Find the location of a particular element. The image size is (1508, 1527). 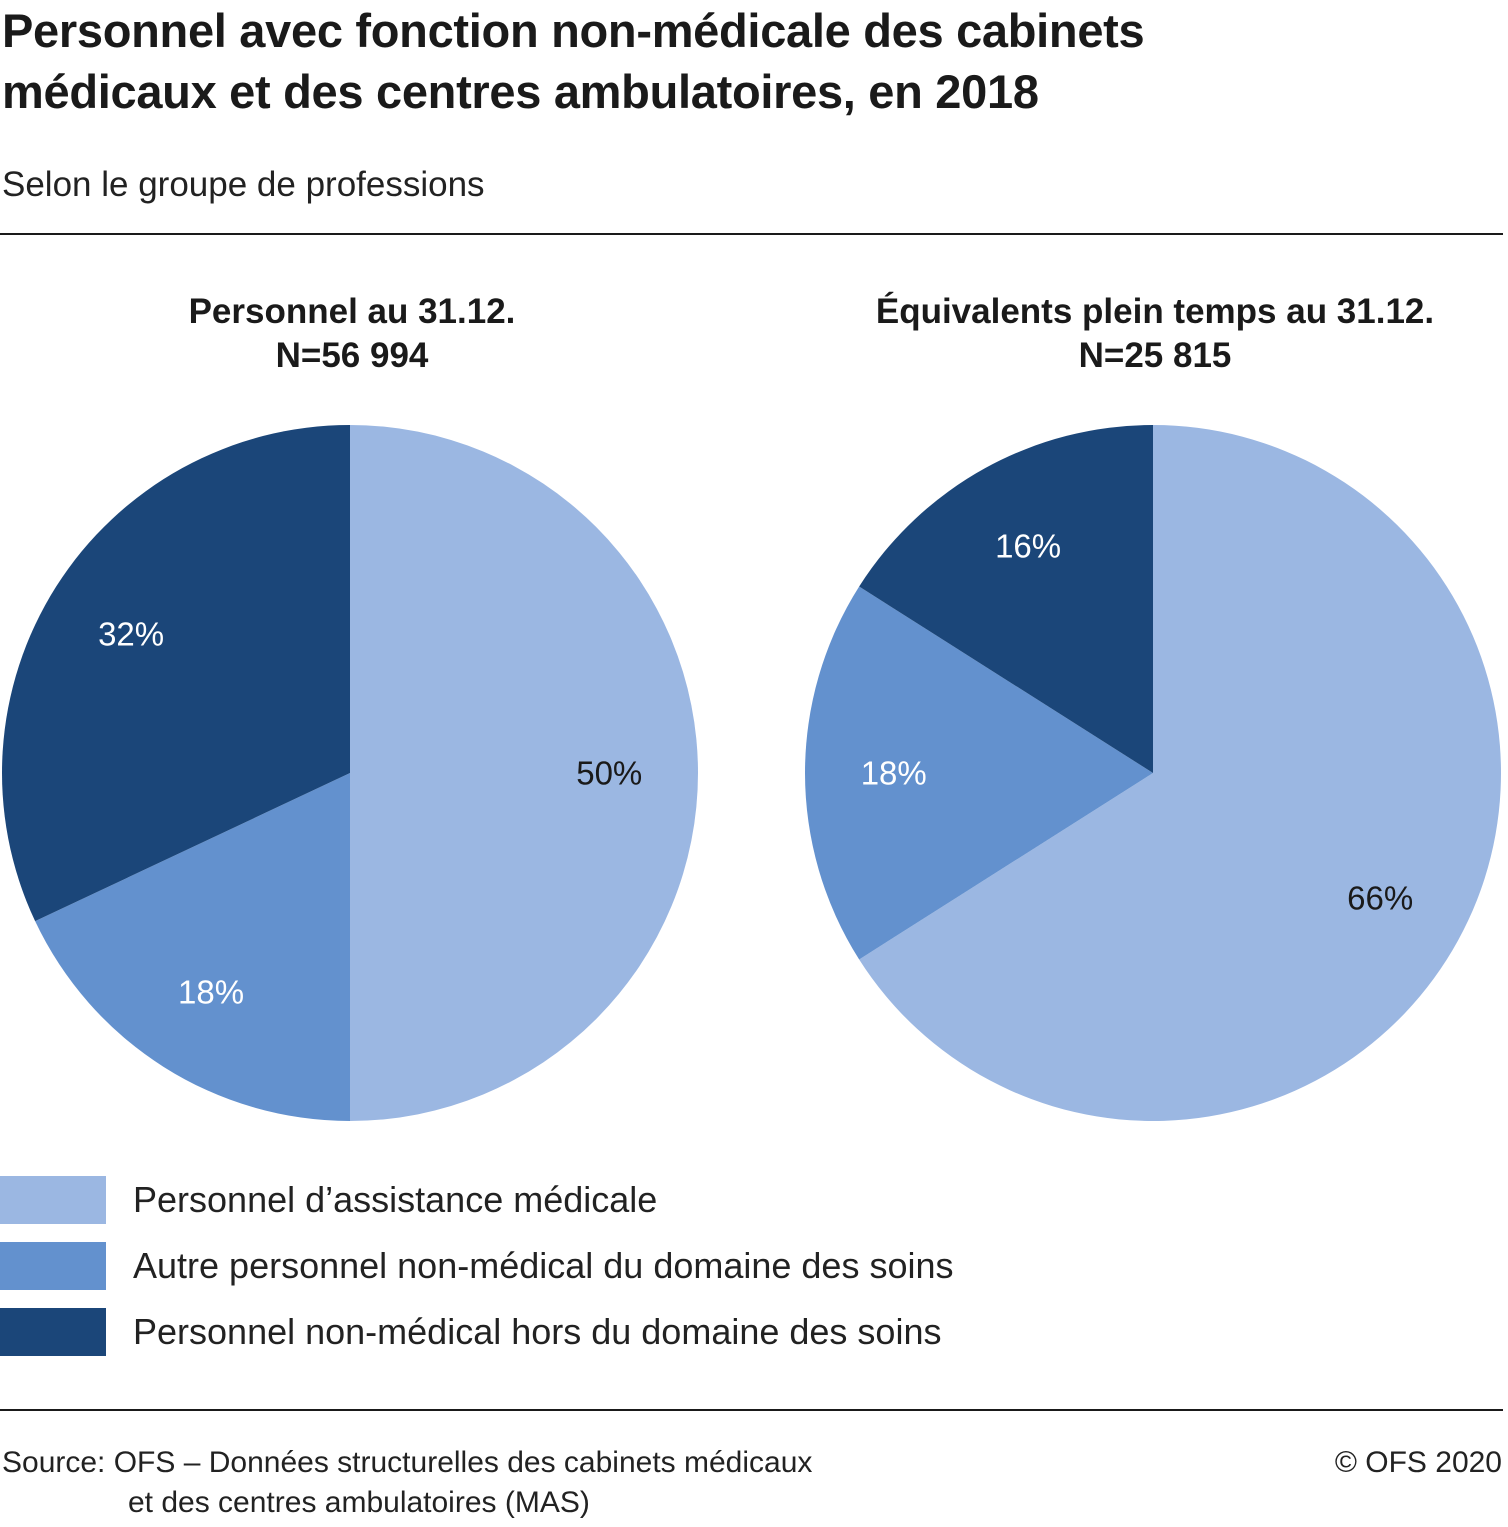

pie-2-label-soins: 18% is located at coordinates (894, 773).